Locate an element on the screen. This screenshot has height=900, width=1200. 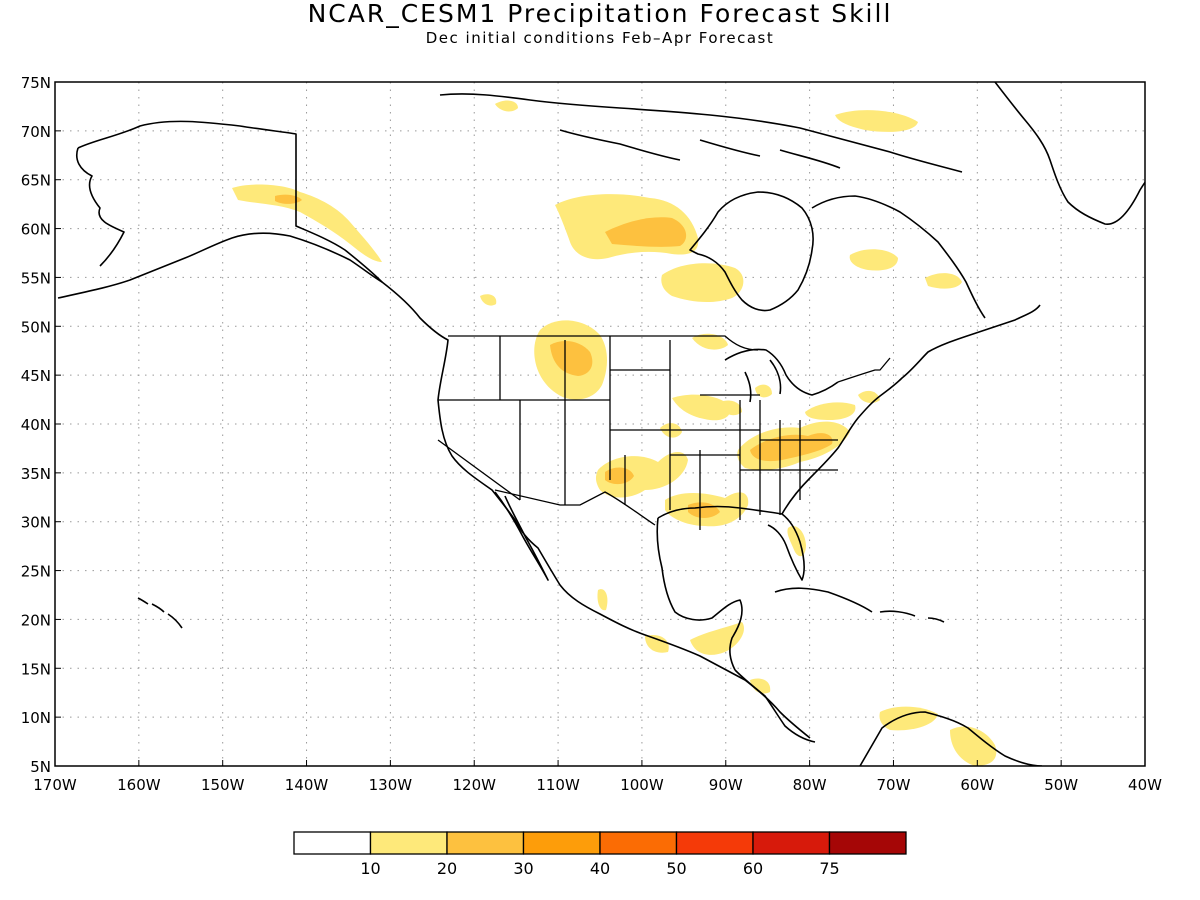
skill-region-arctic-island is located at coordinates (506, 106).